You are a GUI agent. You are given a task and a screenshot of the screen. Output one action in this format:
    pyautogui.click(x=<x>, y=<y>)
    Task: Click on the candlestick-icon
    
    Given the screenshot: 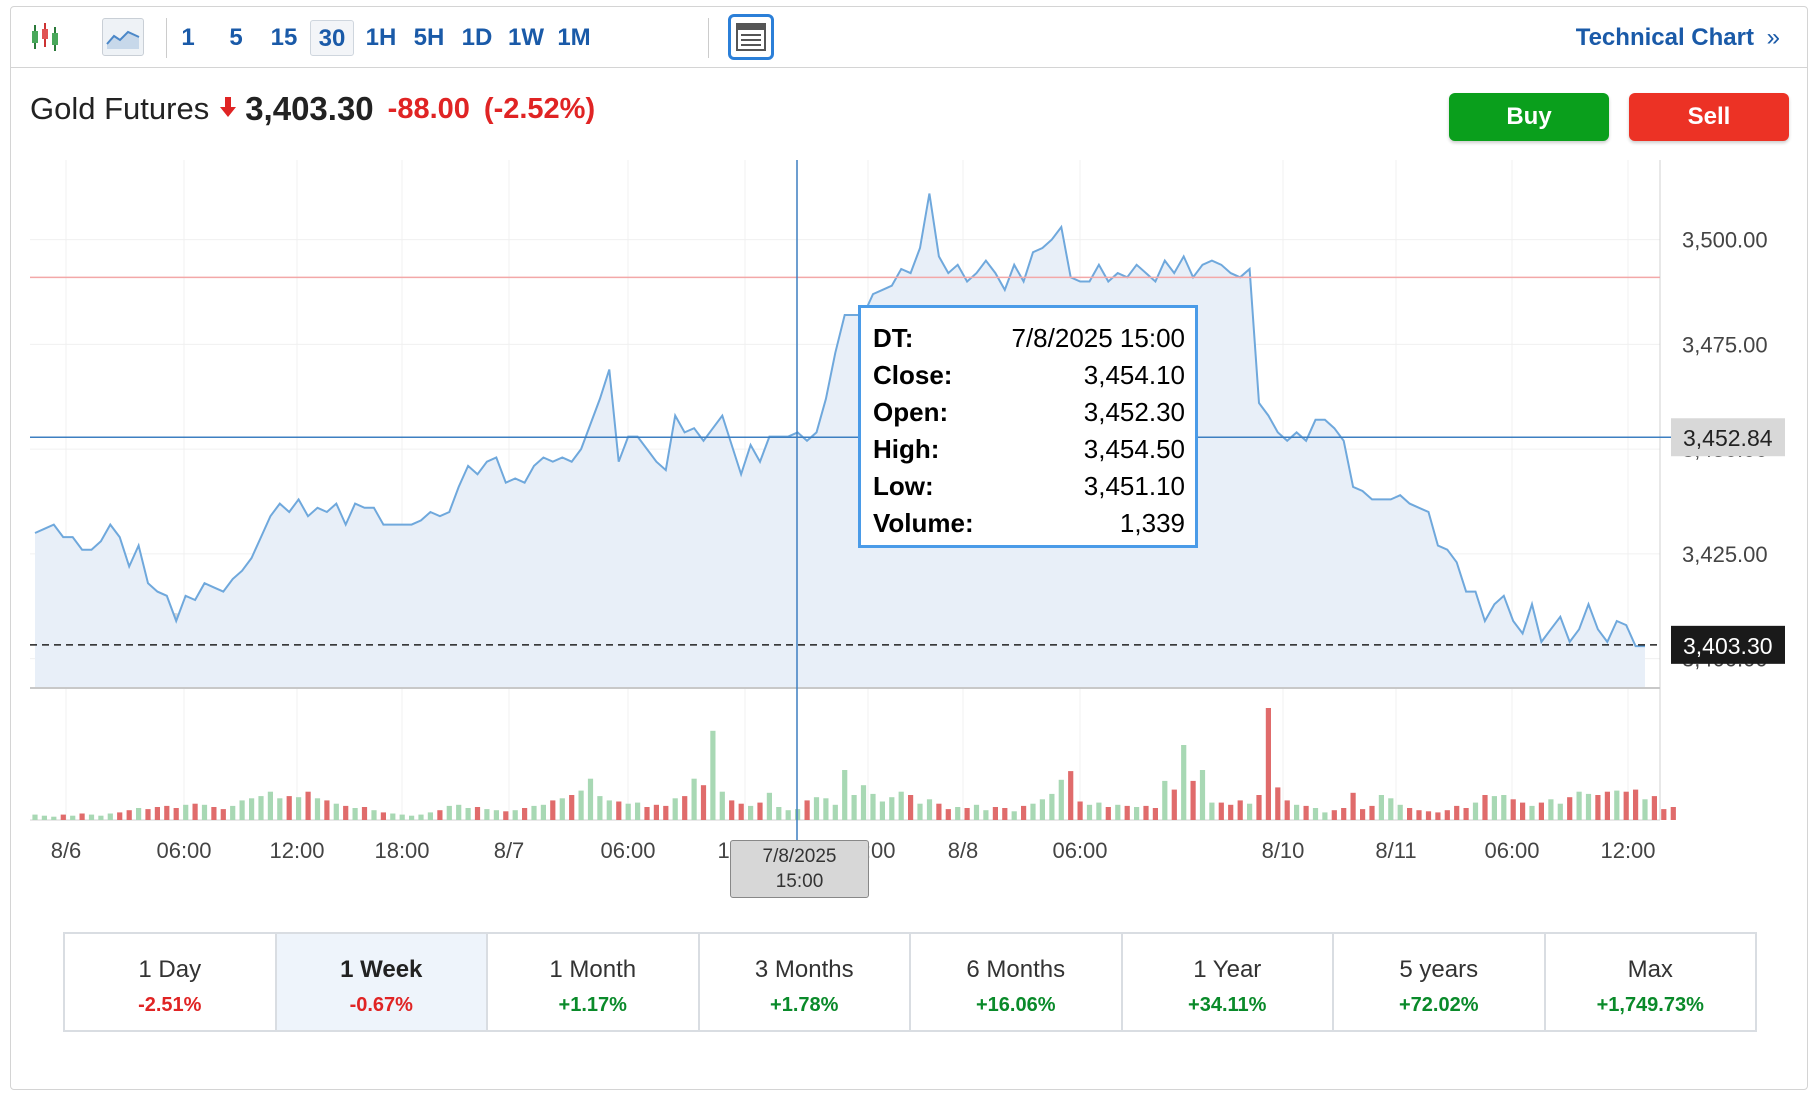 What is the action you would take?
    pyautogui.click(x=47, y=37)
    